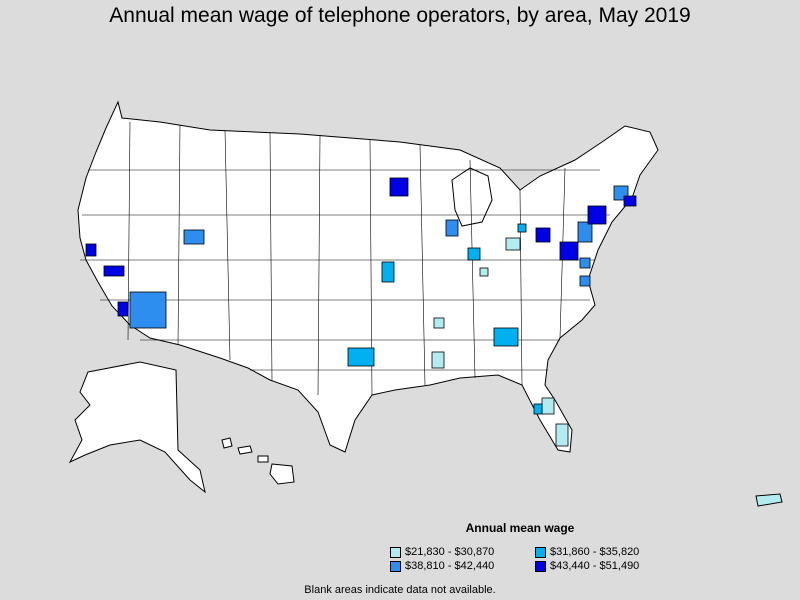 The image size is (800, 600). I want to click on legend-title: Annual mean wage, so click(520, 528).